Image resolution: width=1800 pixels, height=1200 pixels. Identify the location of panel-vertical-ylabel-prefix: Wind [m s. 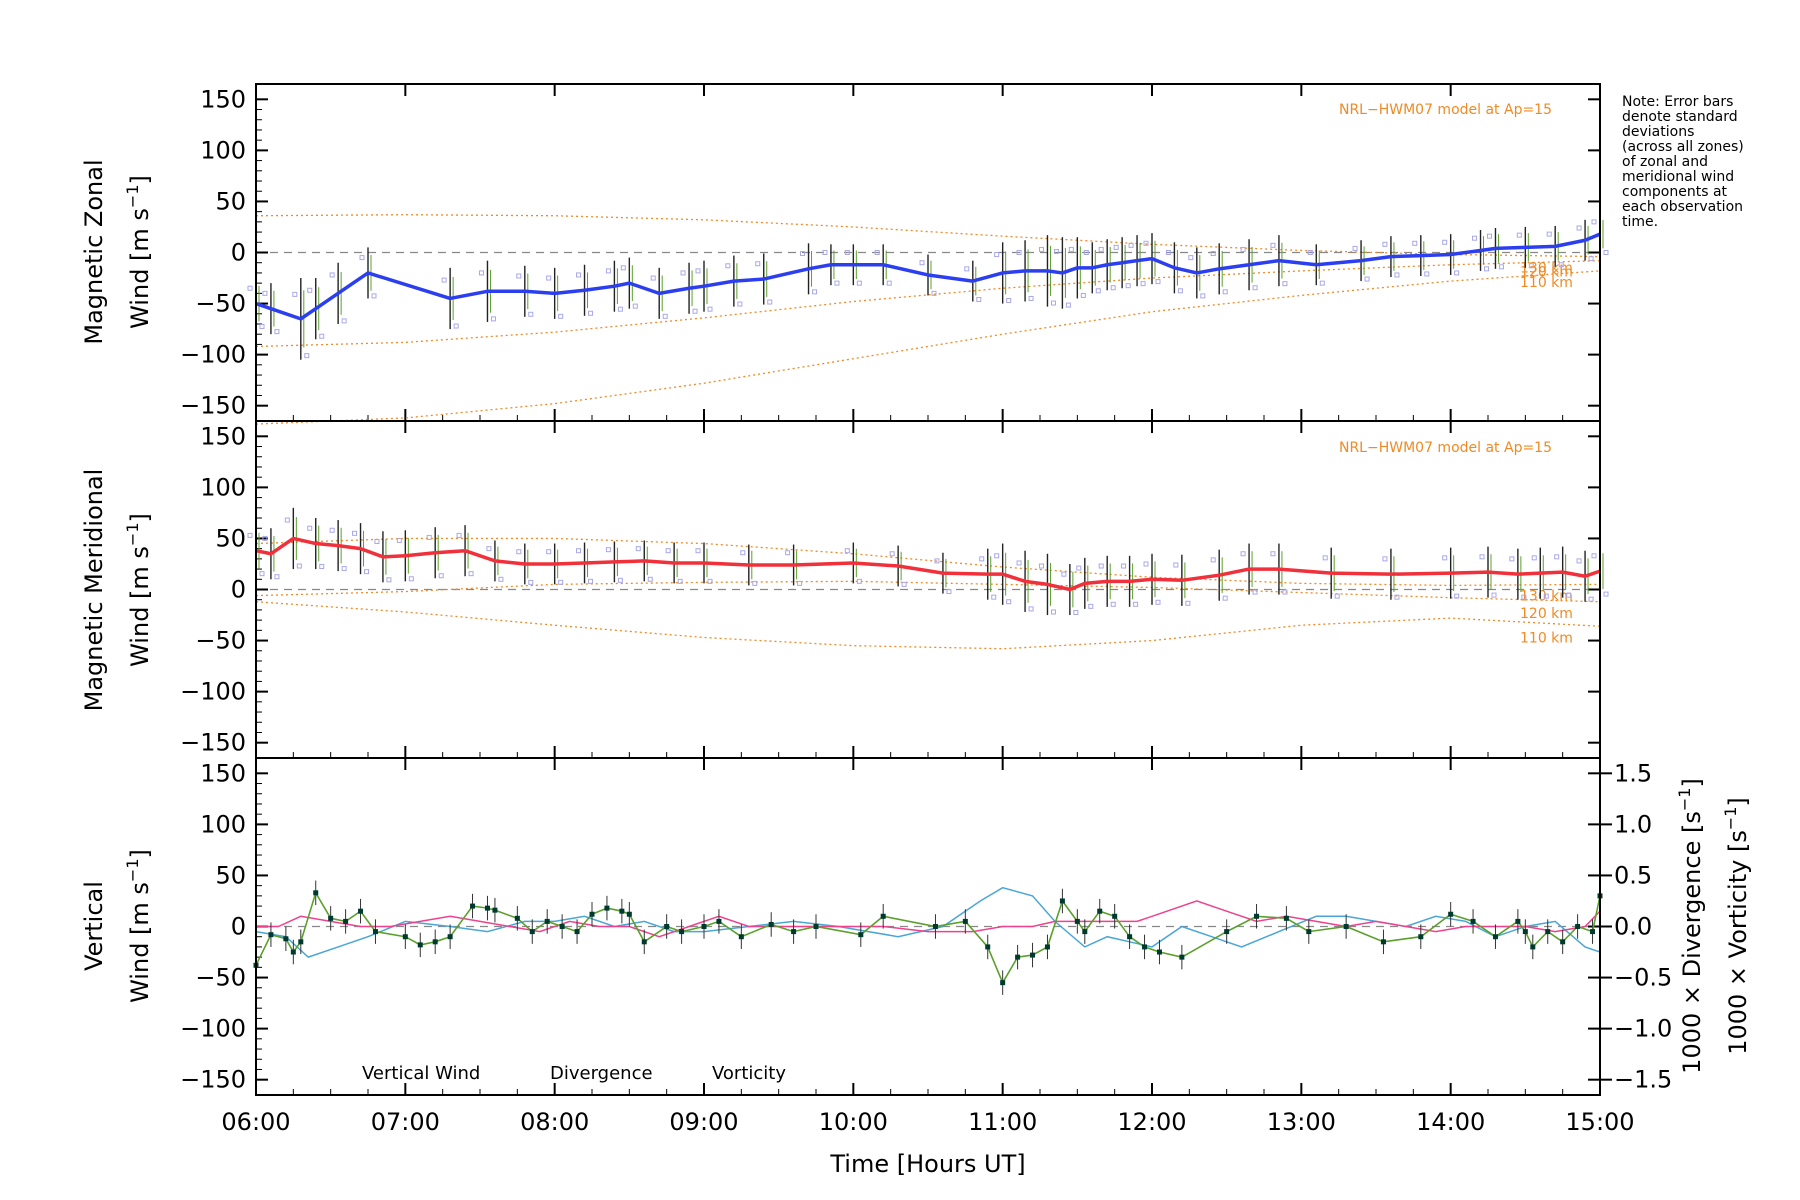
(140, 942).